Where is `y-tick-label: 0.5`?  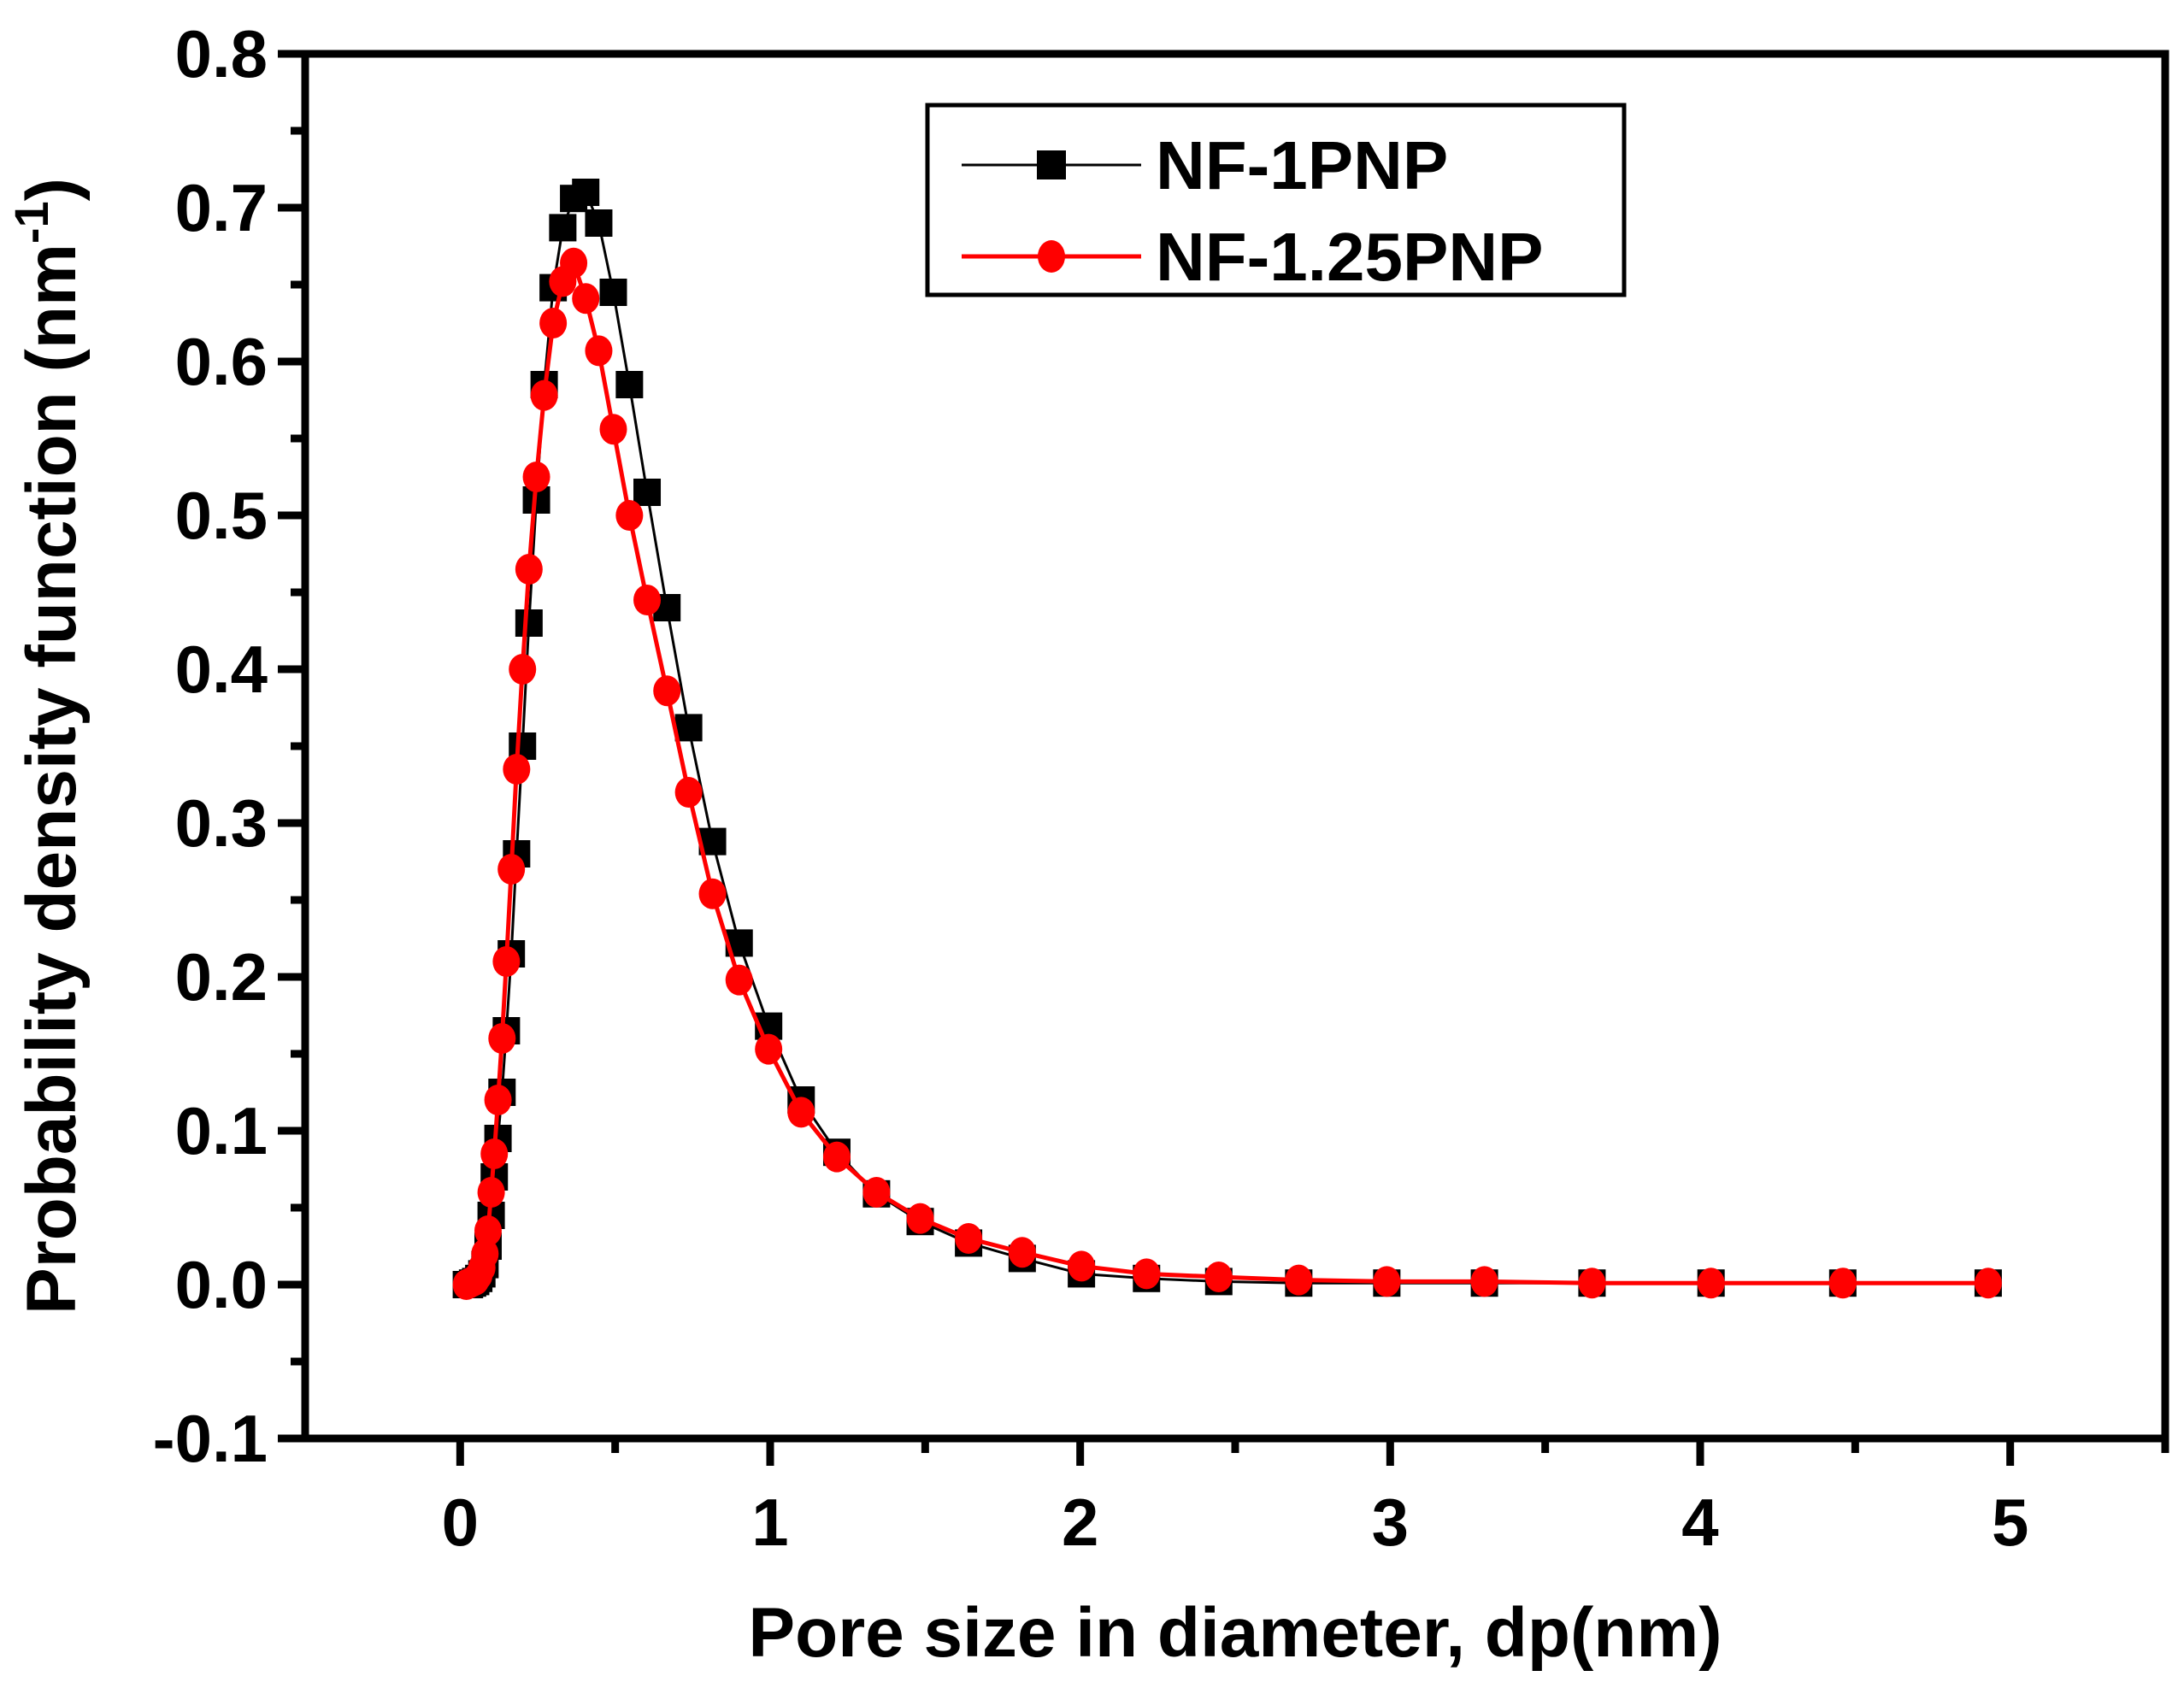 y-tick-label: 0.5 is located at coordinates (222, 515).